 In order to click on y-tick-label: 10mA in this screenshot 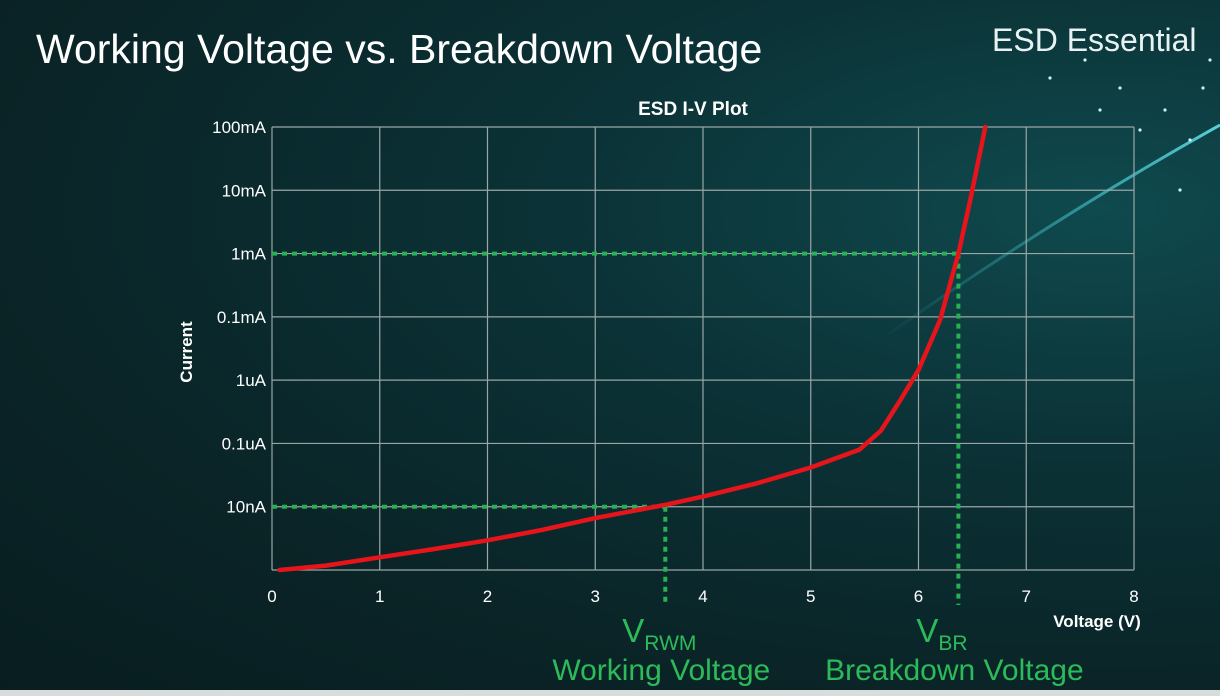, I will do `click(244, 190)`.